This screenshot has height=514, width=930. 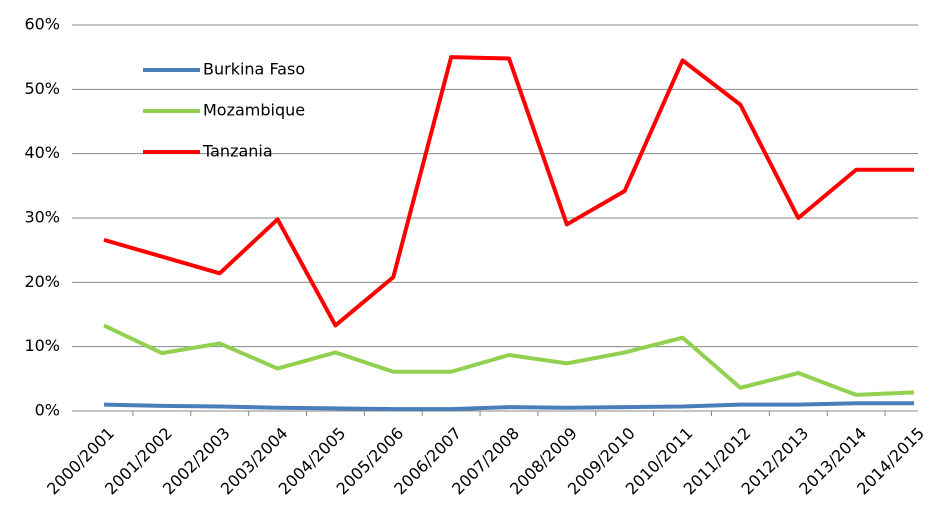 What do you see at coordinates (42, 152) in the screenshot?
I see `y-tick-label: 40%` at bounding box center [42, 152].